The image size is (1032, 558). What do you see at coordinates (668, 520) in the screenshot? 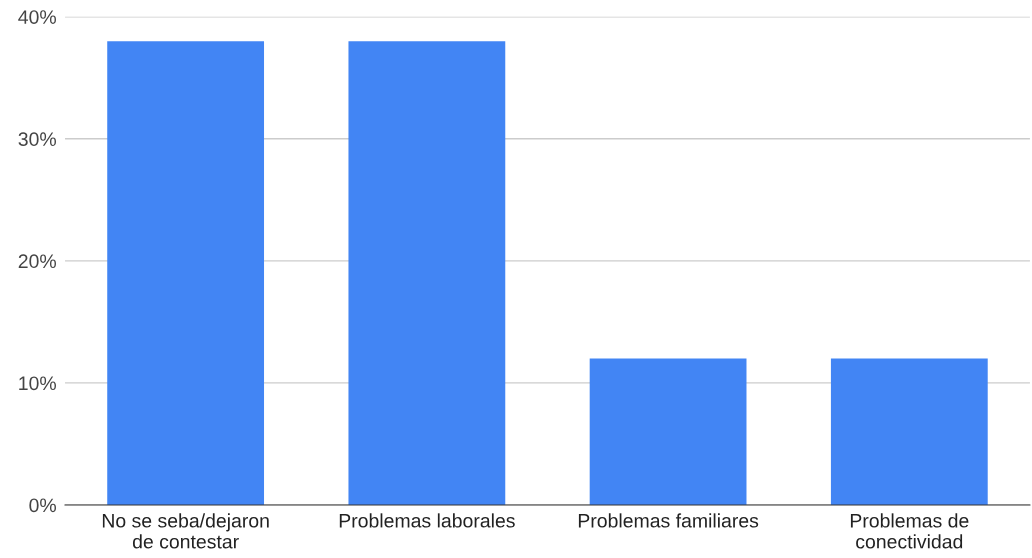
I see `x-tick-label: Problemas familiares` at bounding box center [668, 520].